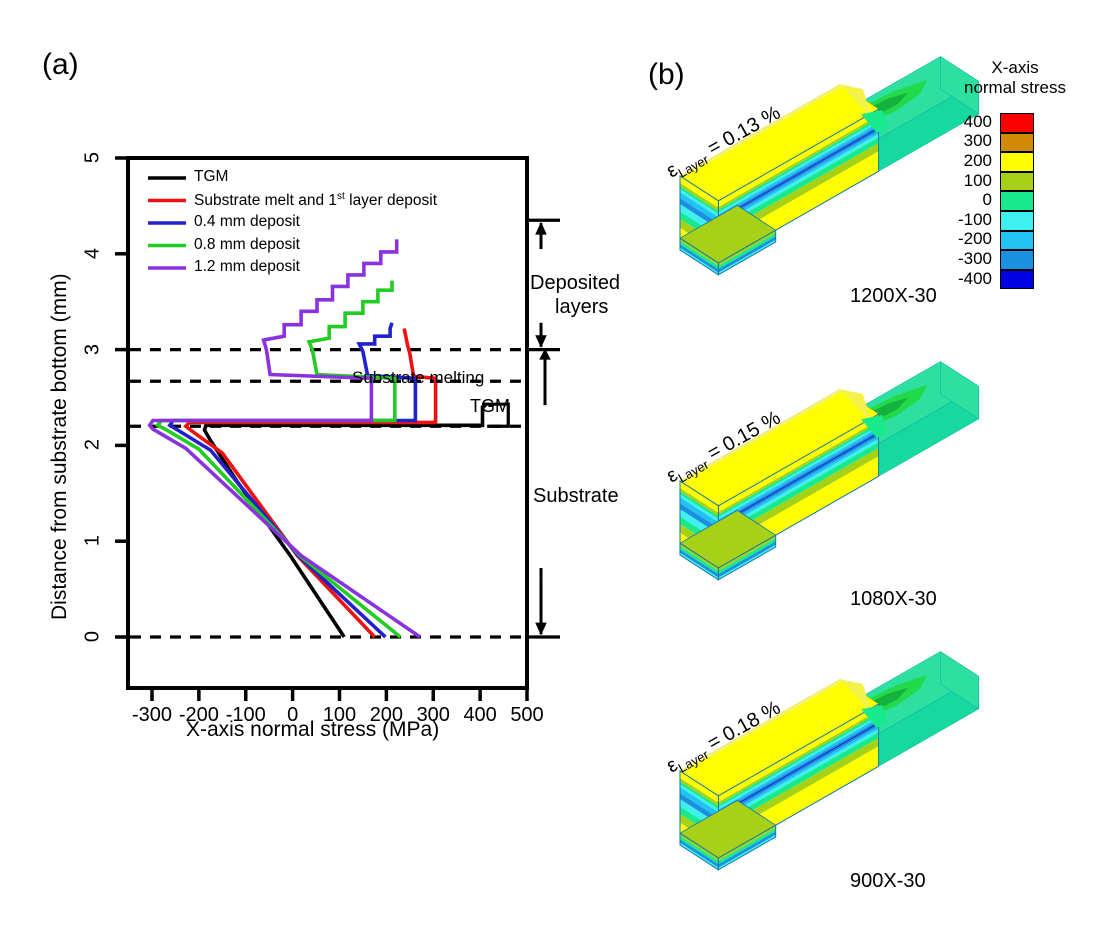 The image size is (1109, 940). Describe the element at coordinates (1015, 67) in the screenshot. I see `colorbar-title-line1: X-axis` at that location.